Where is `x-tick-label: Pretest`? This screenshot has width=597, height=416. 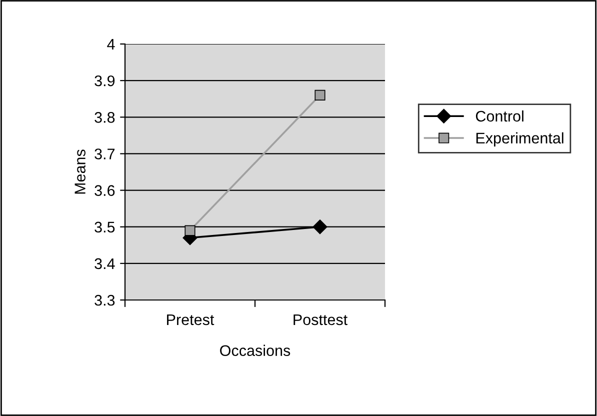
x-tick-label: Pretest is located at coordinates (190, 320).